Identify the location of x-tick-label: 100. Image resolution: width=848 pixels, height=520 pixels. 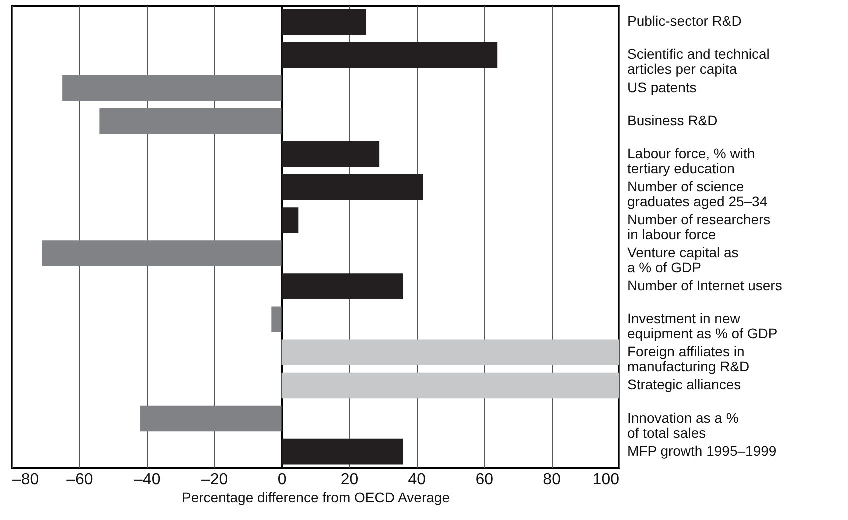
(606, 480).